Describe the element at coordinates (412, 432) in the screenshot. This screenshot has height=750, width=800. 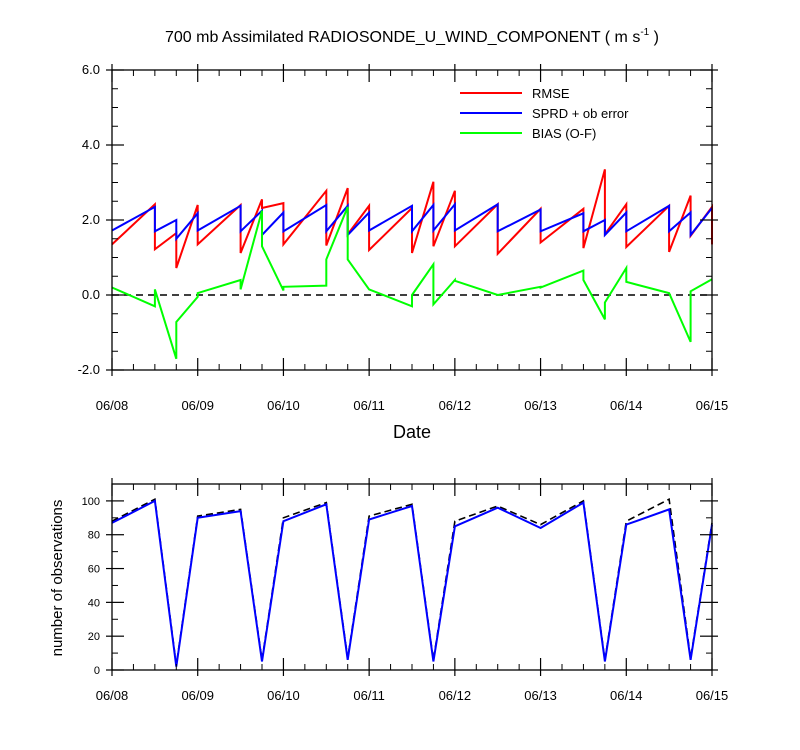
I see `x-axis-label: Date` at that location.